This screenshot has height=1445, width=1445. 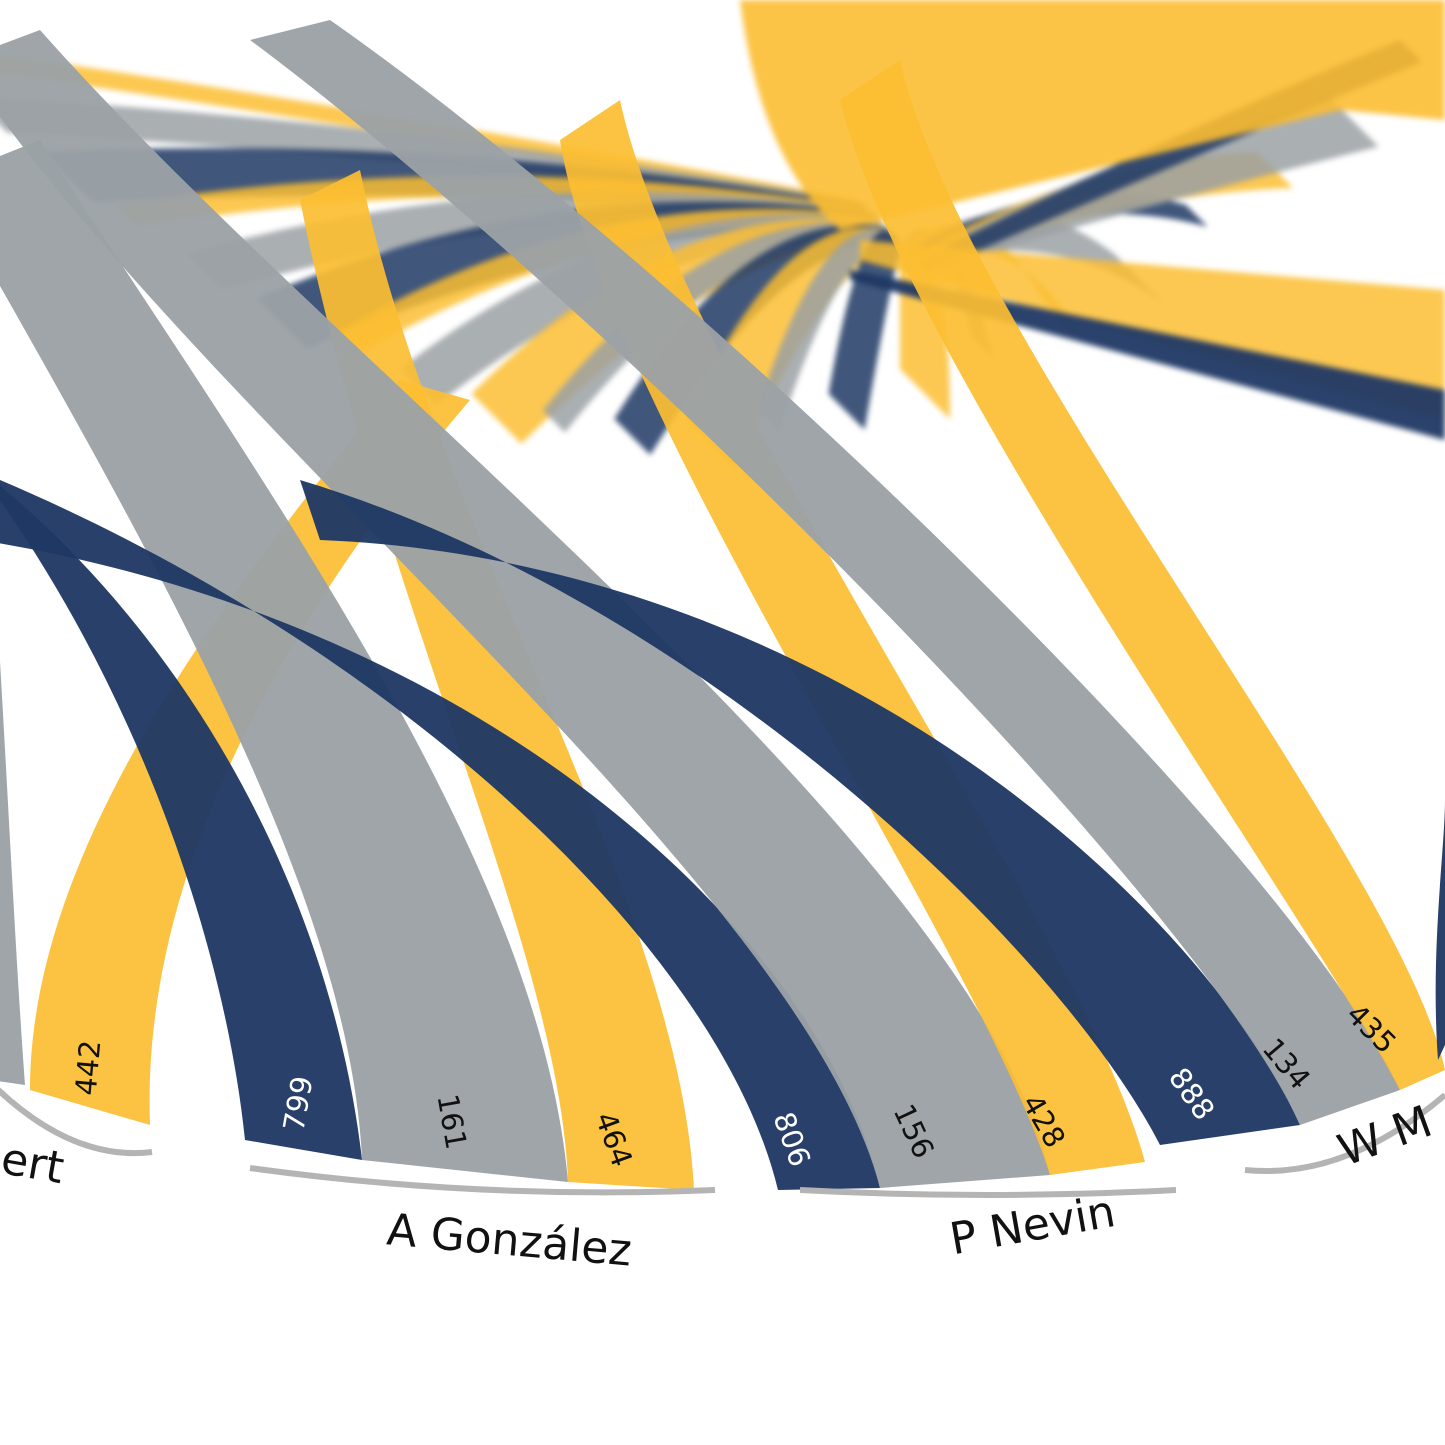 What do you see at coordinates (722, 1142) in the screenshot?
I see `group-arcs` at bounding box center [722, 1142].